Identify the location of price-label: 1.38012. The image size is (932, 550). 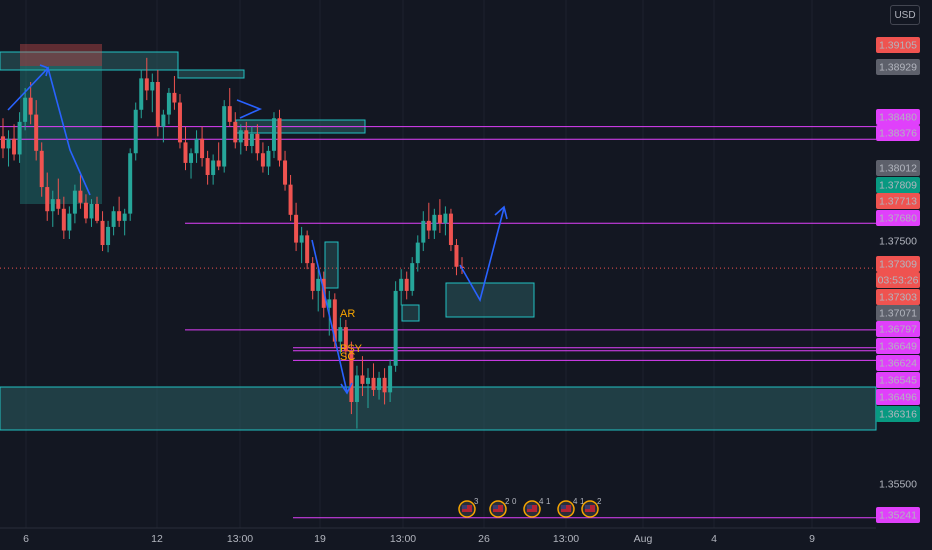
(898, 169).